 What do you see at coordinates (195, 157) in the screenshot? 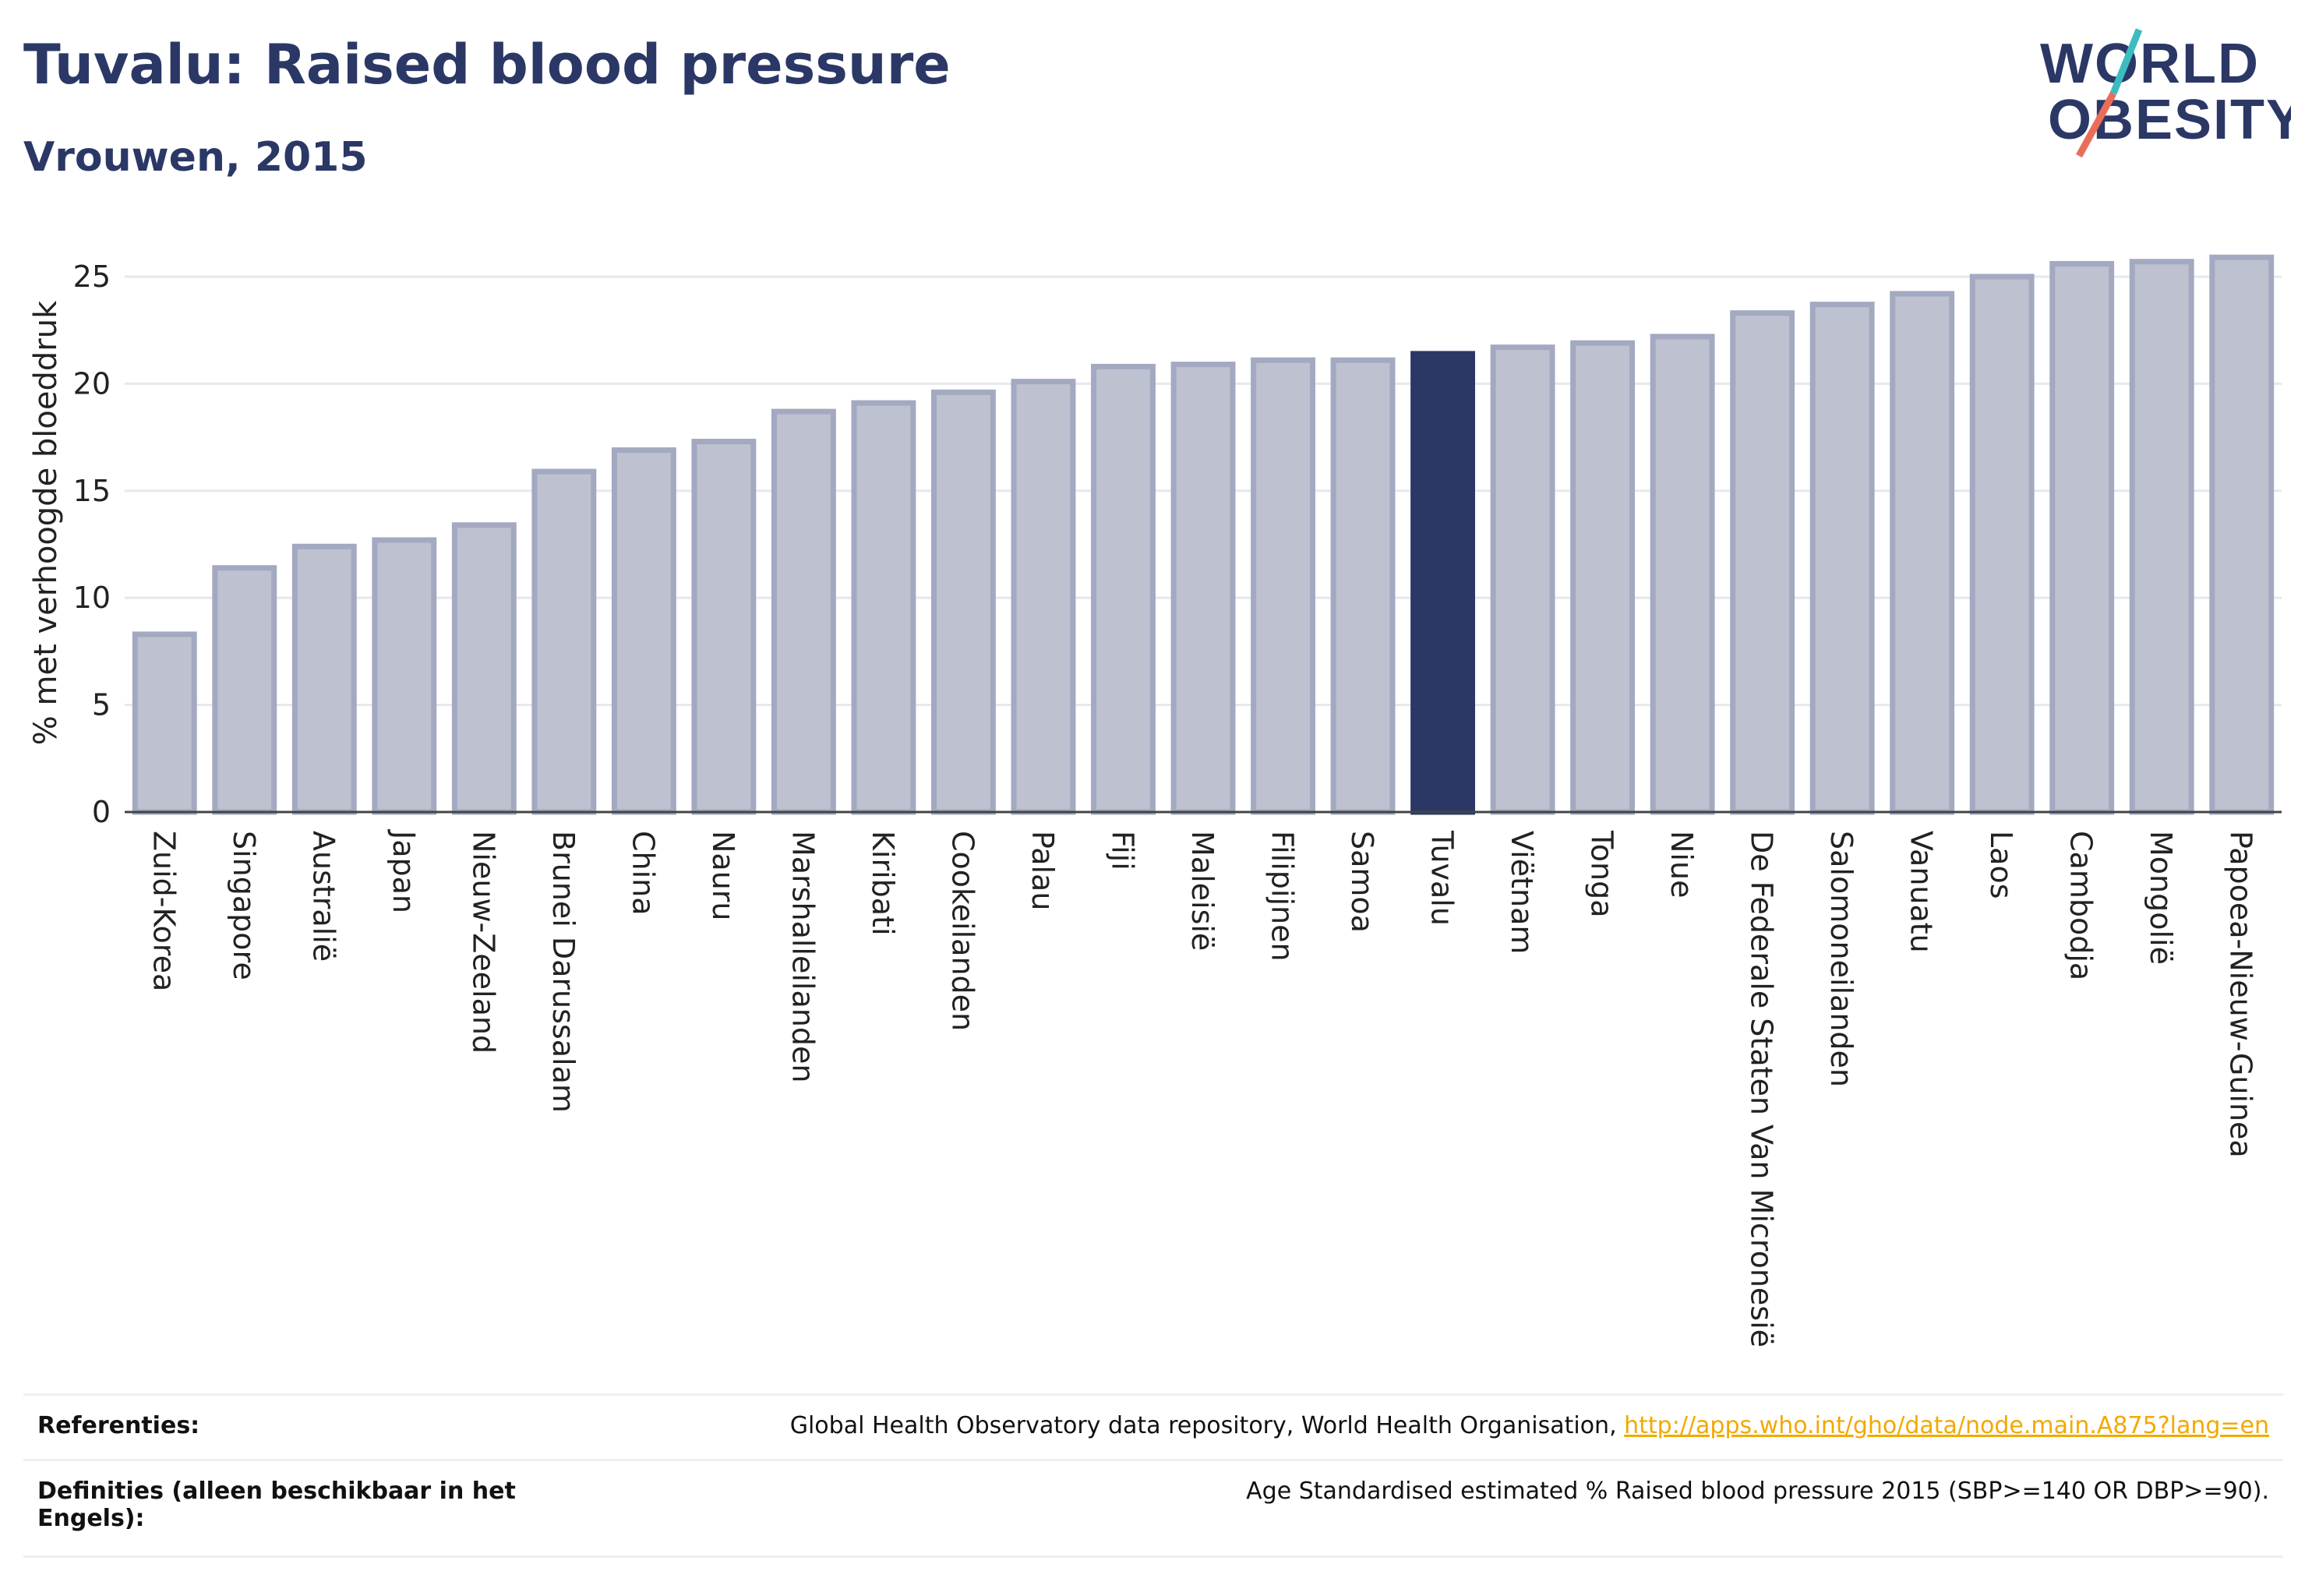
I see `chart-subtitle: Vrouwen, 2015` at bounding box center [195, 157].